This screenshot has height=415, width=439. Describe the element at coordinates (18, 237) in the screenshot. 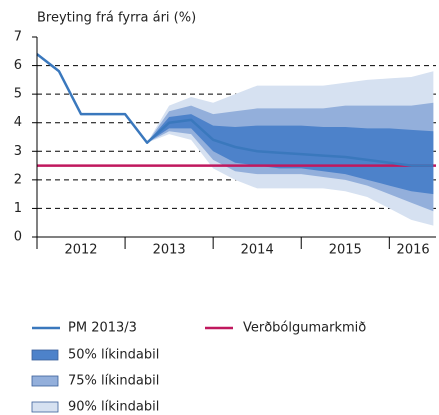

I see `y-tick-label: 0` at that location.